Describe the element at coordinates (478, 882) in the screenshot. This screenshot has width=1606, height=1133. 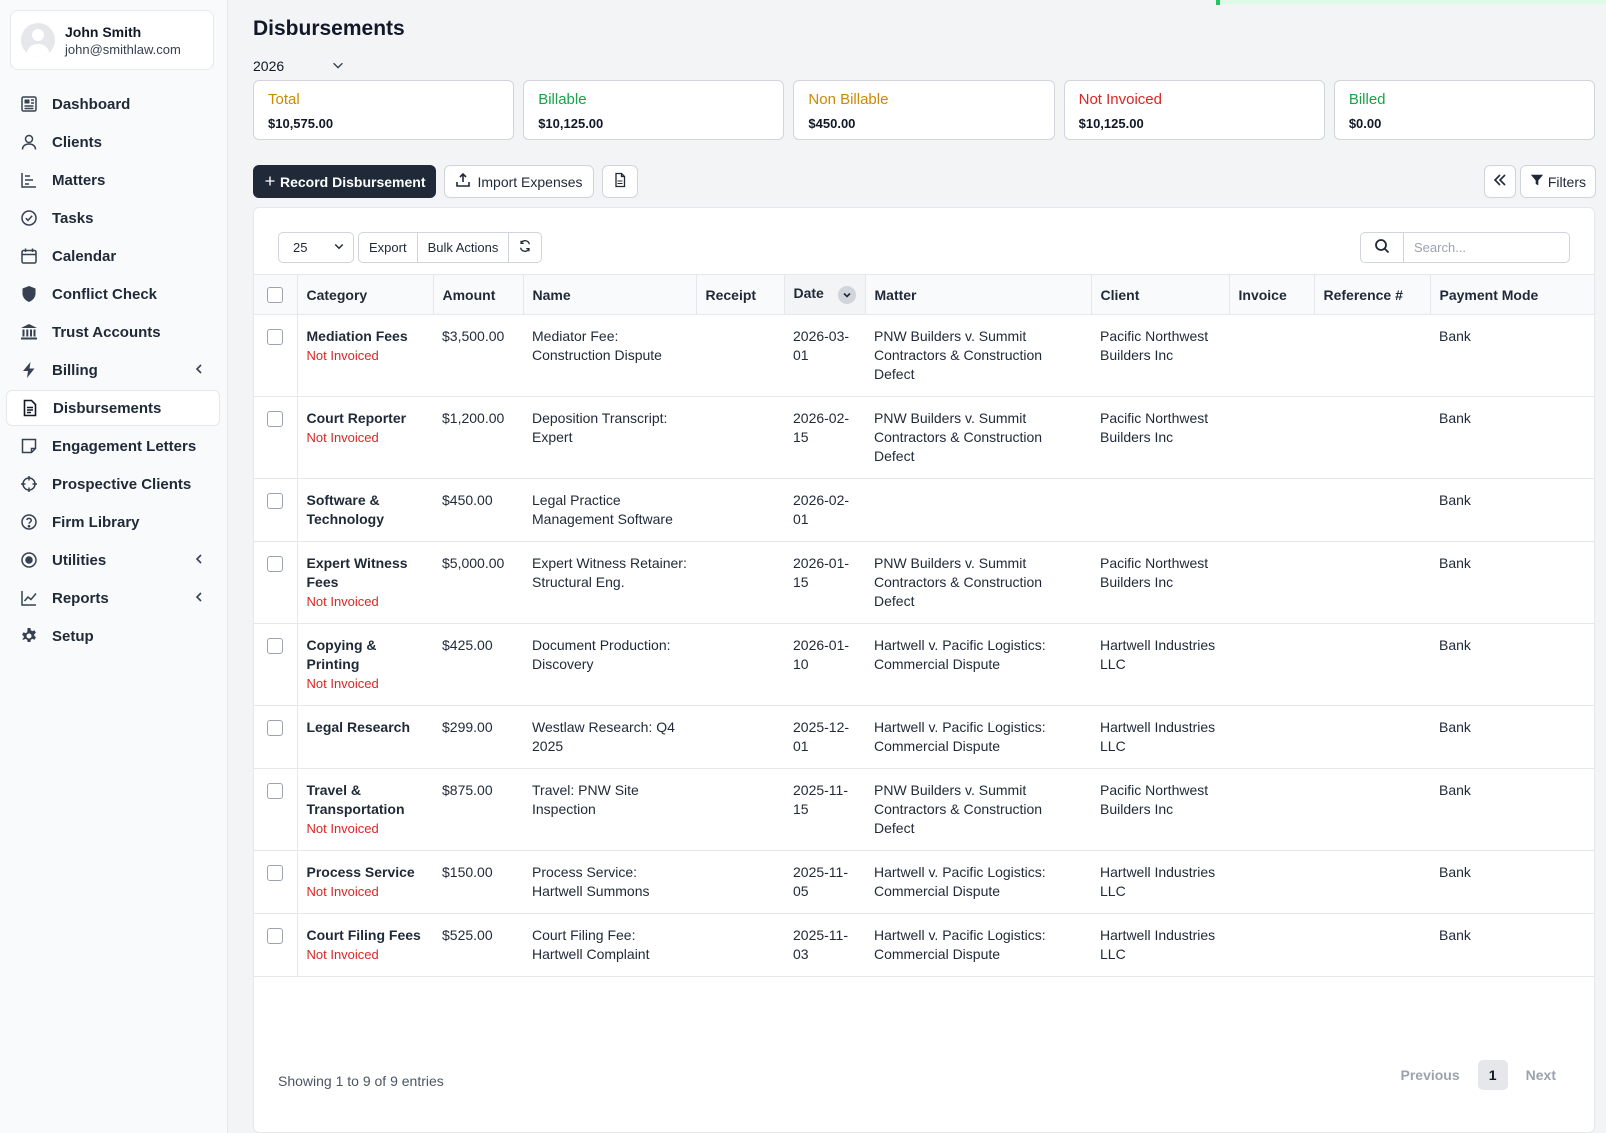
I see `amount-cell: $150.00` at that location.